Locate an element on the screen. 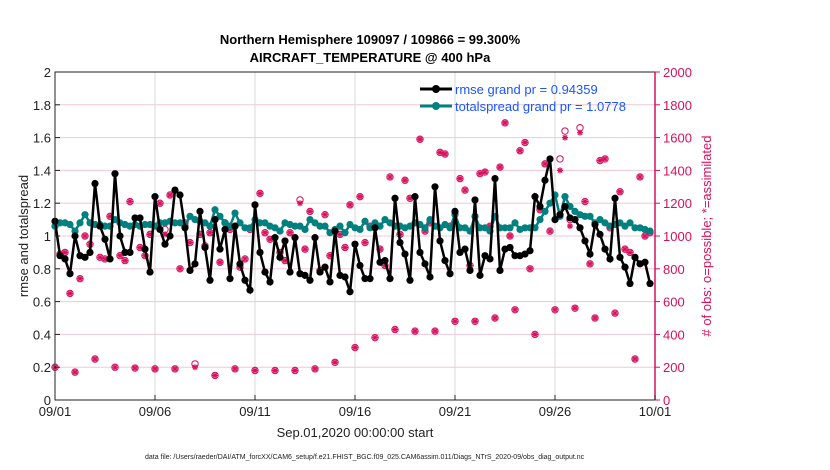 This screenshot has height=470, width=830. left-tick-label: 1.2 is located at coordinates (42, 203).